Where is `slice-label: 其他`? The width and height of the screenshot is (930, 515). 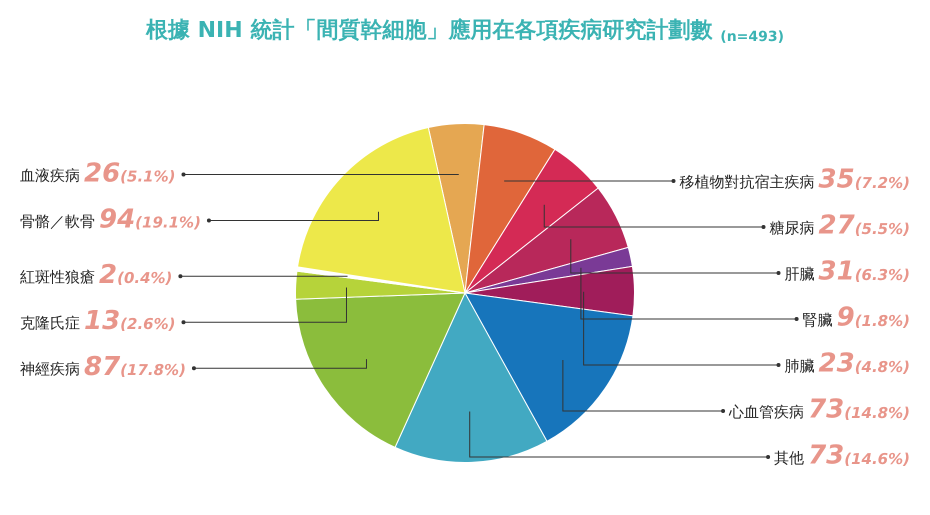 slice-label: 其他 is located at coordinates (789, 457).